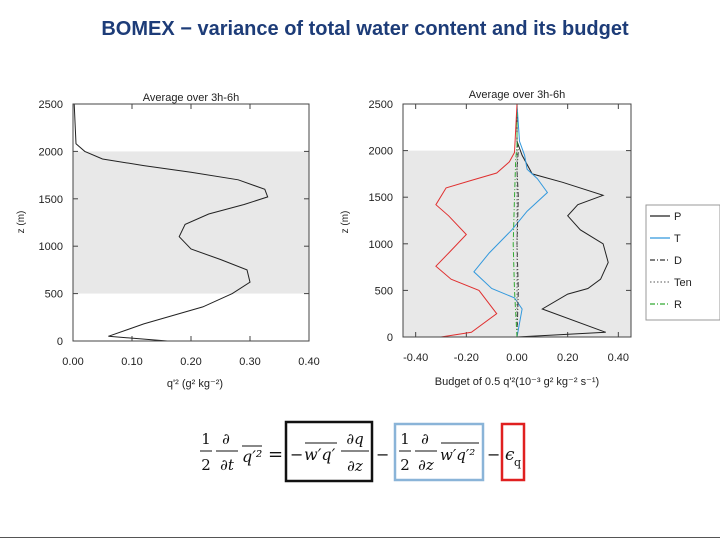  What do you see at coordinates (308, 362) in the screenshot?
I see `left-xtick-label-4: 0.40` at bounding box center [308, 362].